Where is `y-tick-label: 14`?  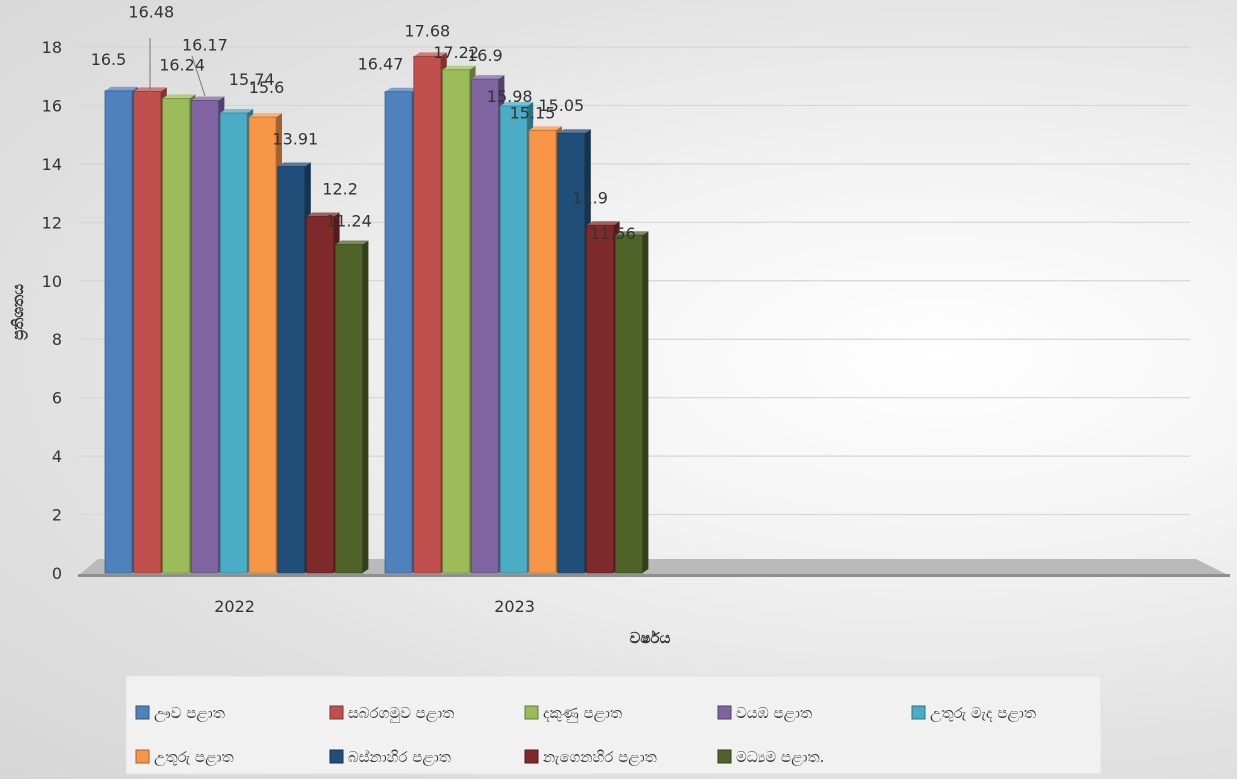 y-tick-label: 14 is located at coordinates (52, 164).